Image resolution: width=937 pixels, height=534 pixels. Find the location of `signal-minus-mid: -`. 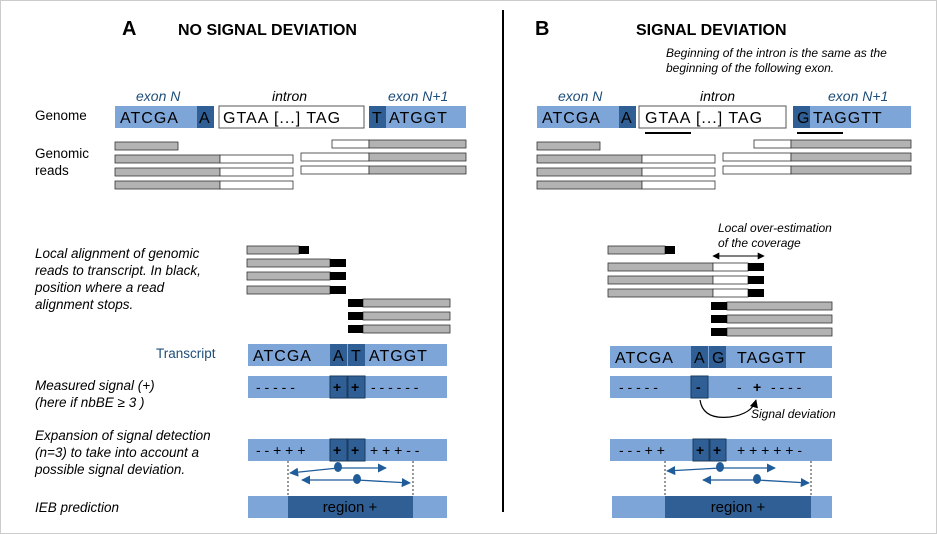

signal-minus-mid: - is located at coordinates (698, 387).